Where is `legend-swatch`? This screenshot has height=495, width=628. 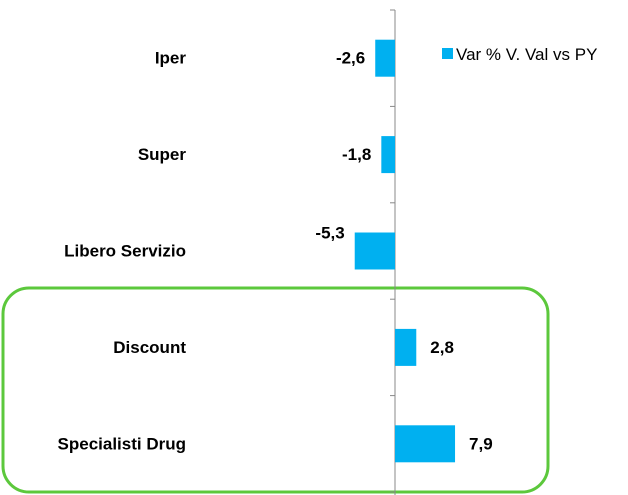 legend-swatch is located at coordinates (447, 53).